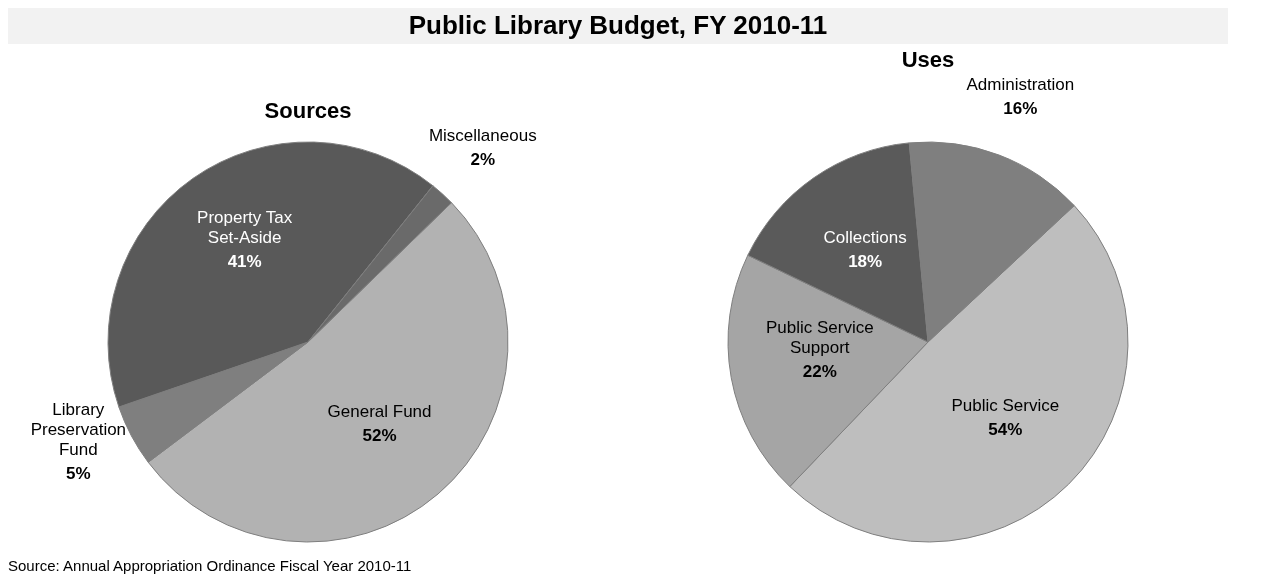 Image resolution: width=1280 pixels, height=577 pixels. Describe the element at coordinates (245, 228) in the screenshot. I see `slice-label: Property Tax Set-Aside` at that location.